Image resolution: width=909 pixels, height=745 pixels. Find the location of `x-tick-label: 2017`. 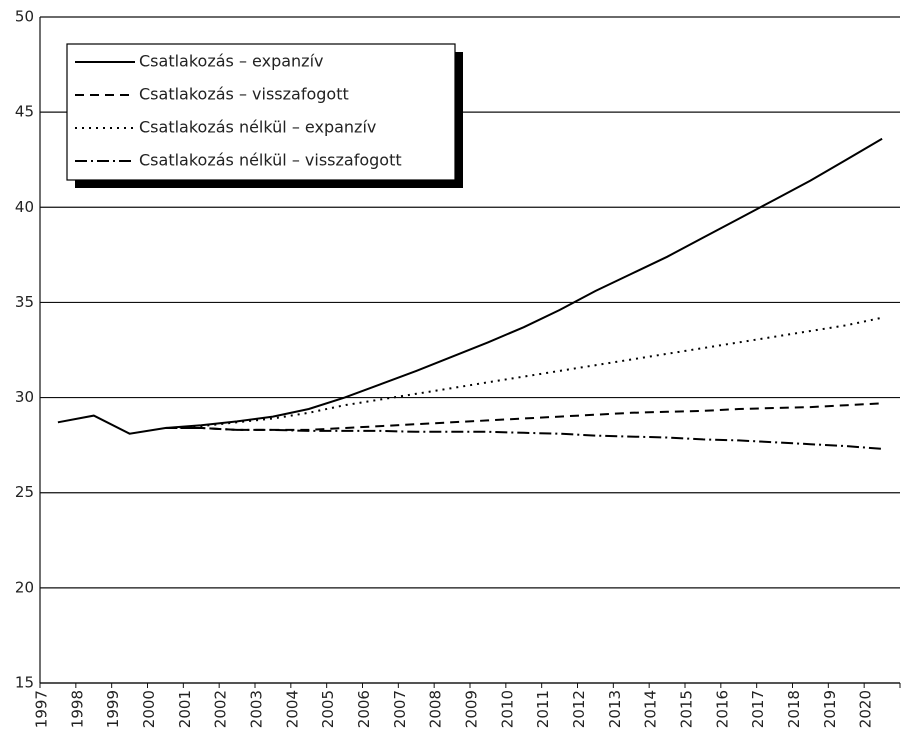

x-tick-label: 2017 is located at coordinates (758, 709).